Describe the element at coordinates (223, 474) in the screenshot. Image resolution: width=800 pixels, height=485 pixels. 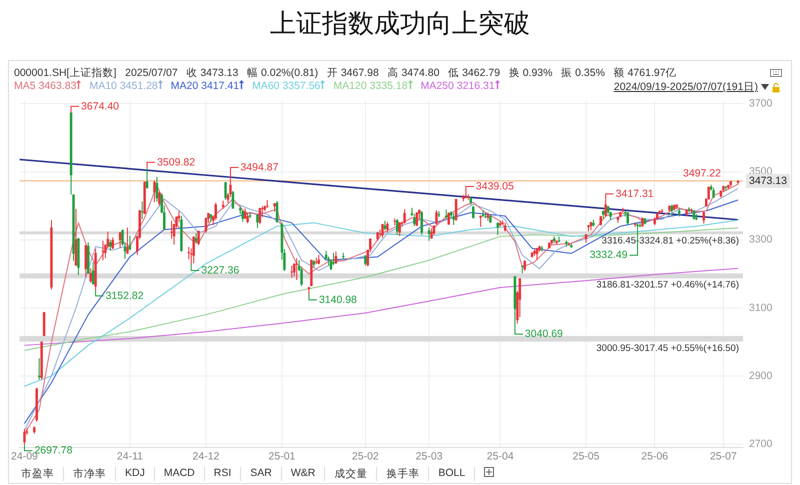
I see `text: RSI` at that location.